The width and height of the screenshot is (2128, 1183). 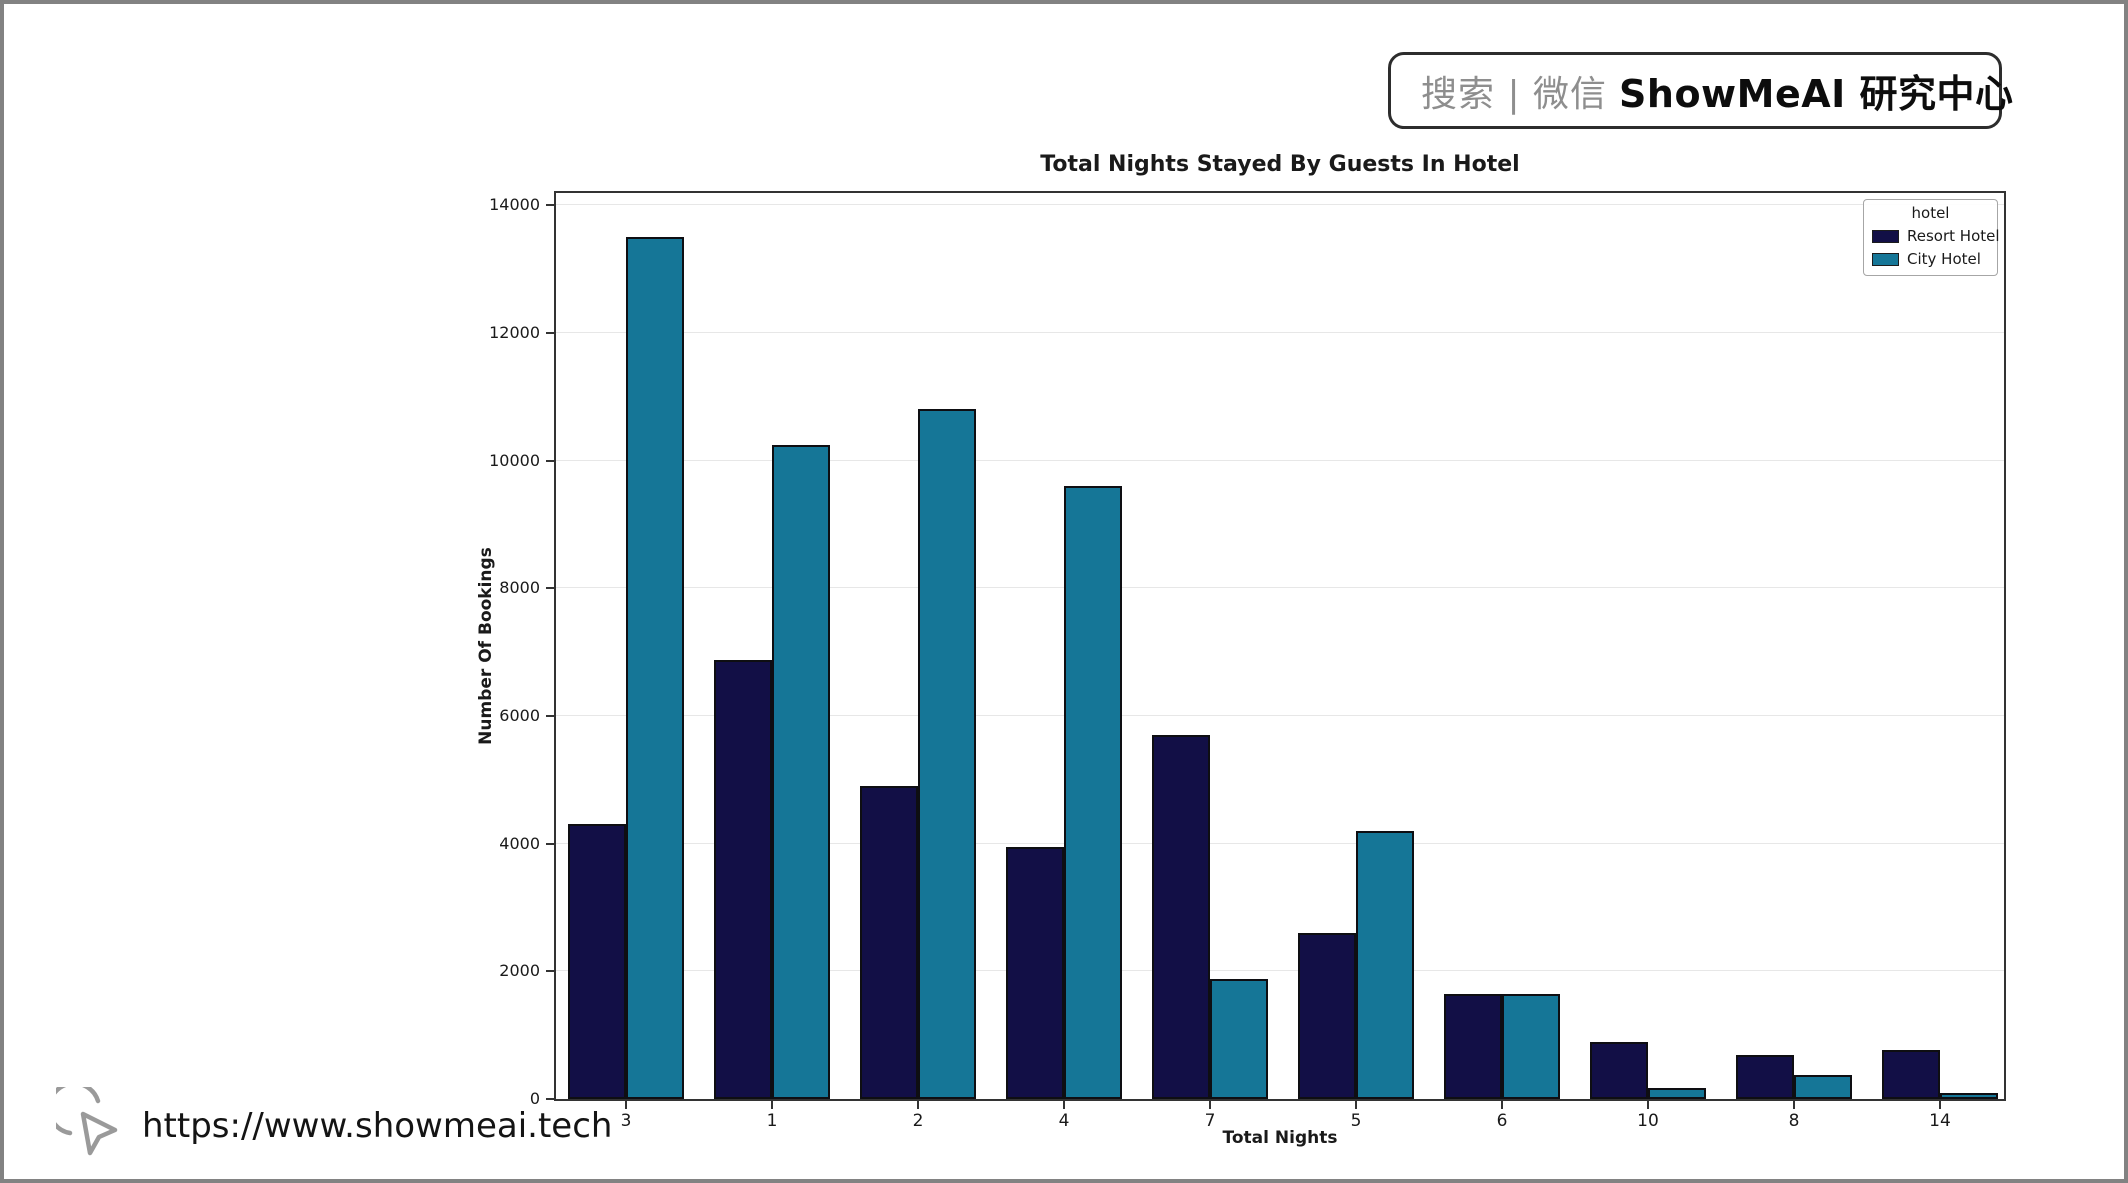 What do you see at coordinates (519, 971) in the screenshot?
I see `y-tick-label: 2000` at bounding box center [519, 971].